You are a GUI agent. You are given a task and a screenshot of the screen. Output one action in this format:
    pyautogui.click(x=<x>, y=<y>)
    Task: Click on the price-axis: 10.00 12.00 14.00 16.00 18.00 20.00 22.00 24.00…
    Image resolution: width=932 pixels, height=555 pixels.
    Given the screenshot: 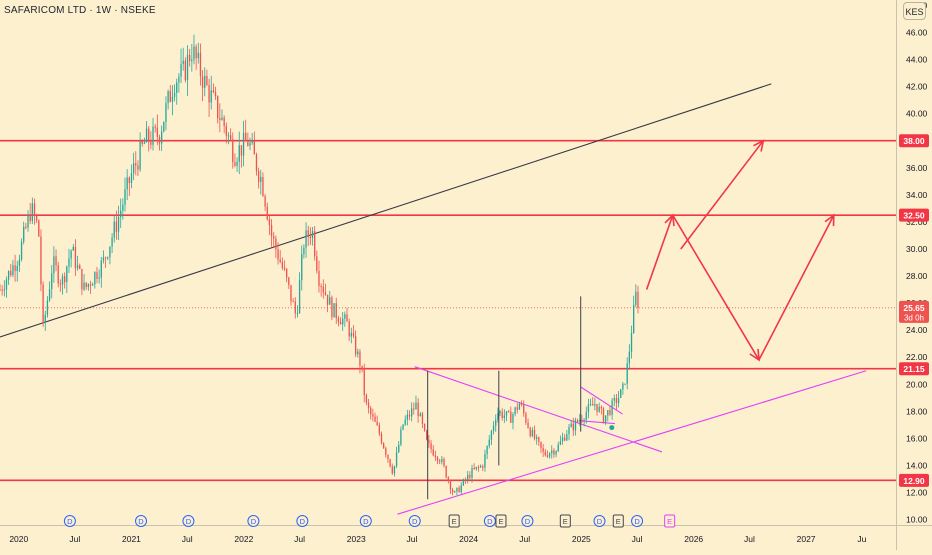 What is the action you would take?
    pyautogui.click(x=912, y=275)
    